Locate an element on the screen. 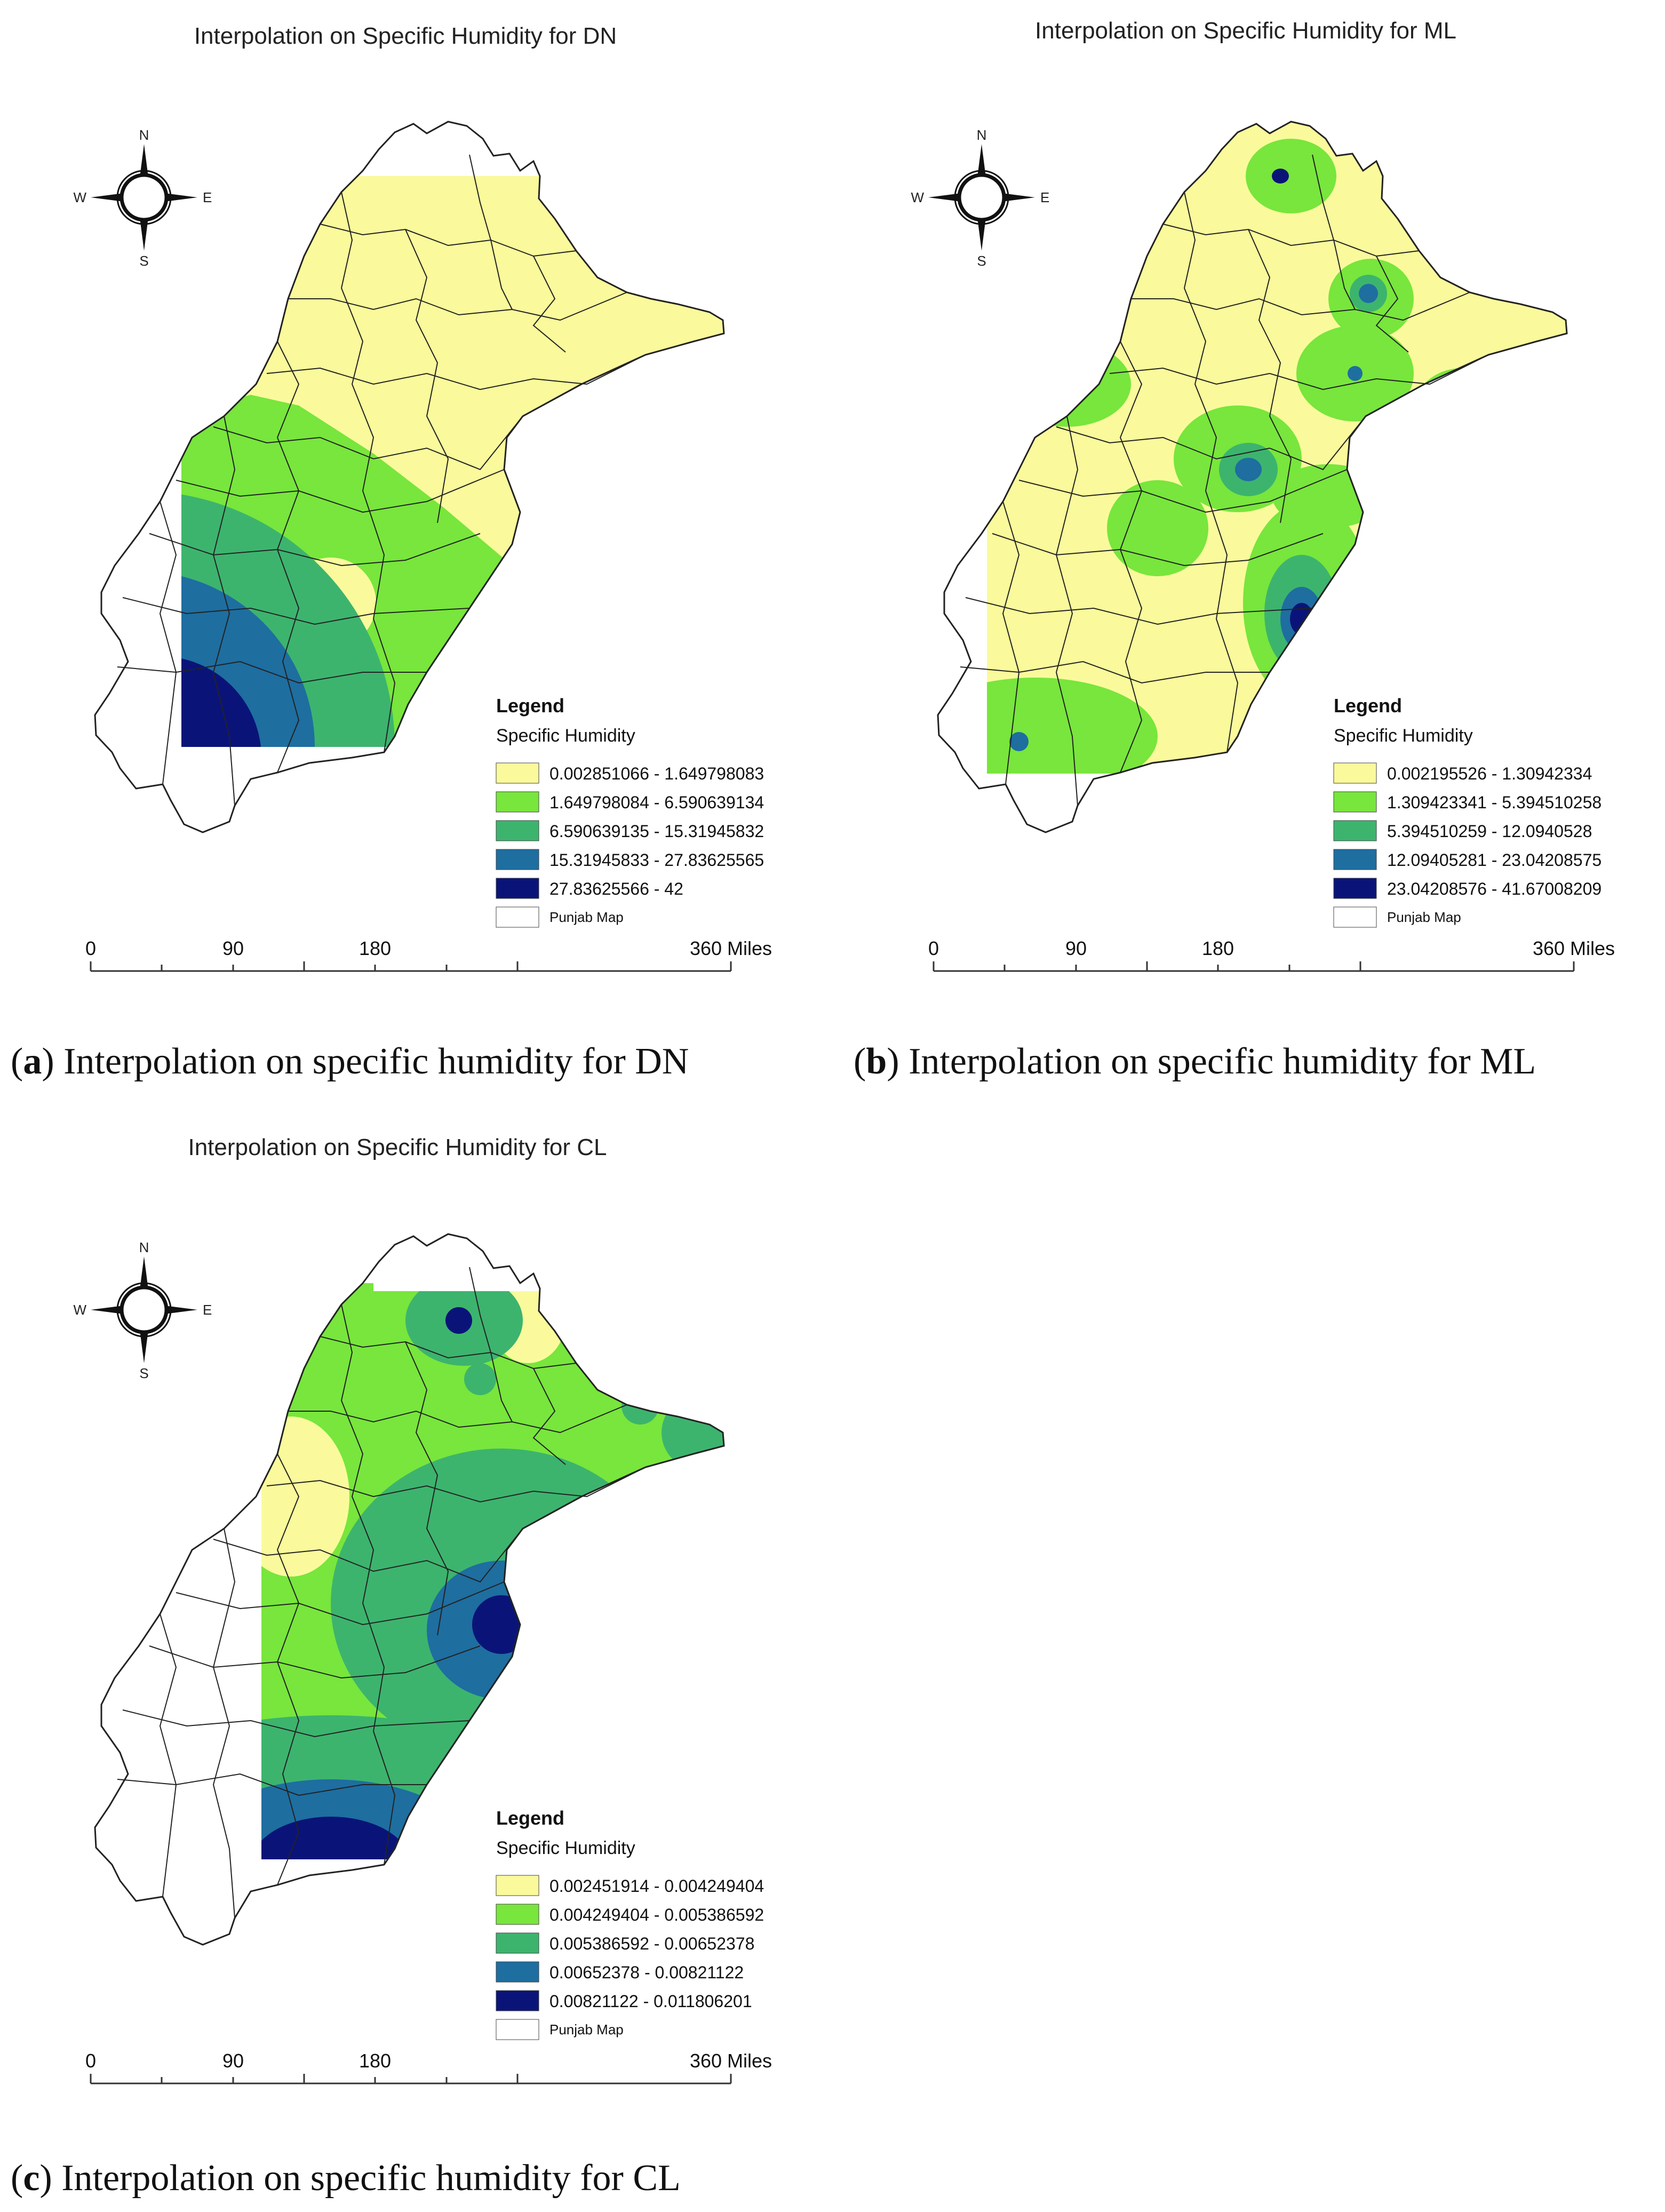 Image resolution: width=1665 pixels, height=2212 pixels. panel-c-scale: 0 90 180 360 Miles is located at coordinates (429, 2067).